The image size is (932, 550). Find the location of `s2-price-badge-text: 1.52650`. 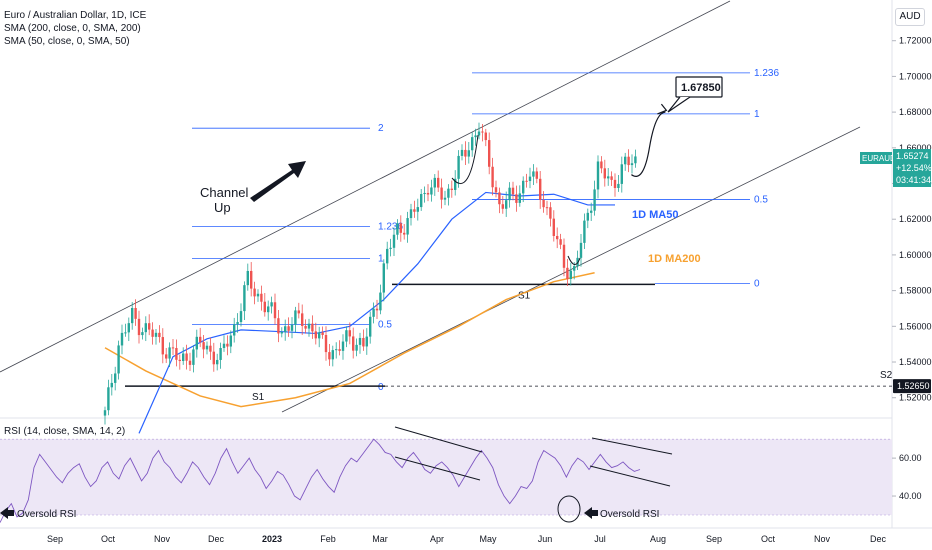

s2-price-badge-text: 1.52650 is located at coordinates (913, 386).